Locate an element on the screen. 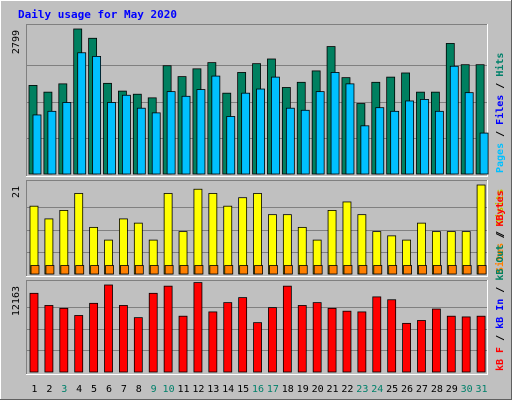 This screenshot has height=400, width=512. panel-legend: Sites / Visits is located at coordinates (500, 231).